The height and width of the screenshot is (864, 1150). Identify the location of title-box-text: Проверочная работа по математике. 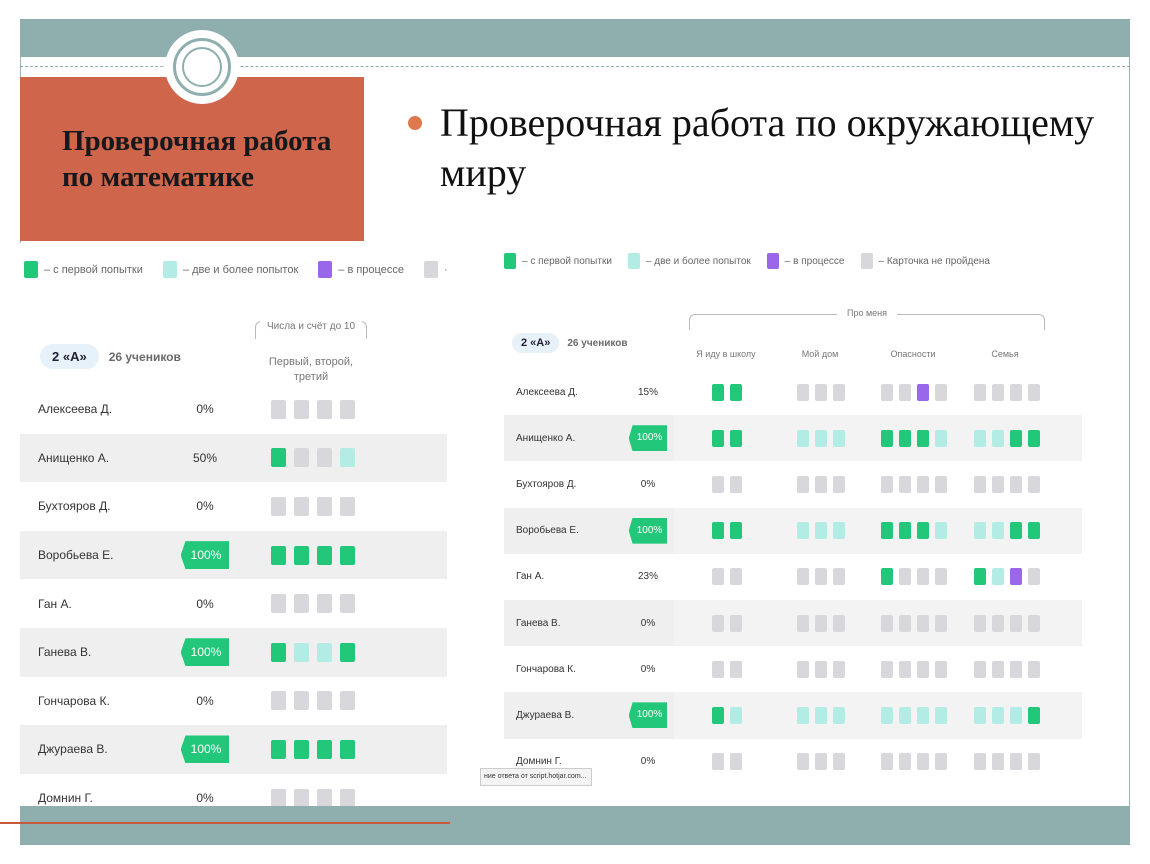
(197, 159).